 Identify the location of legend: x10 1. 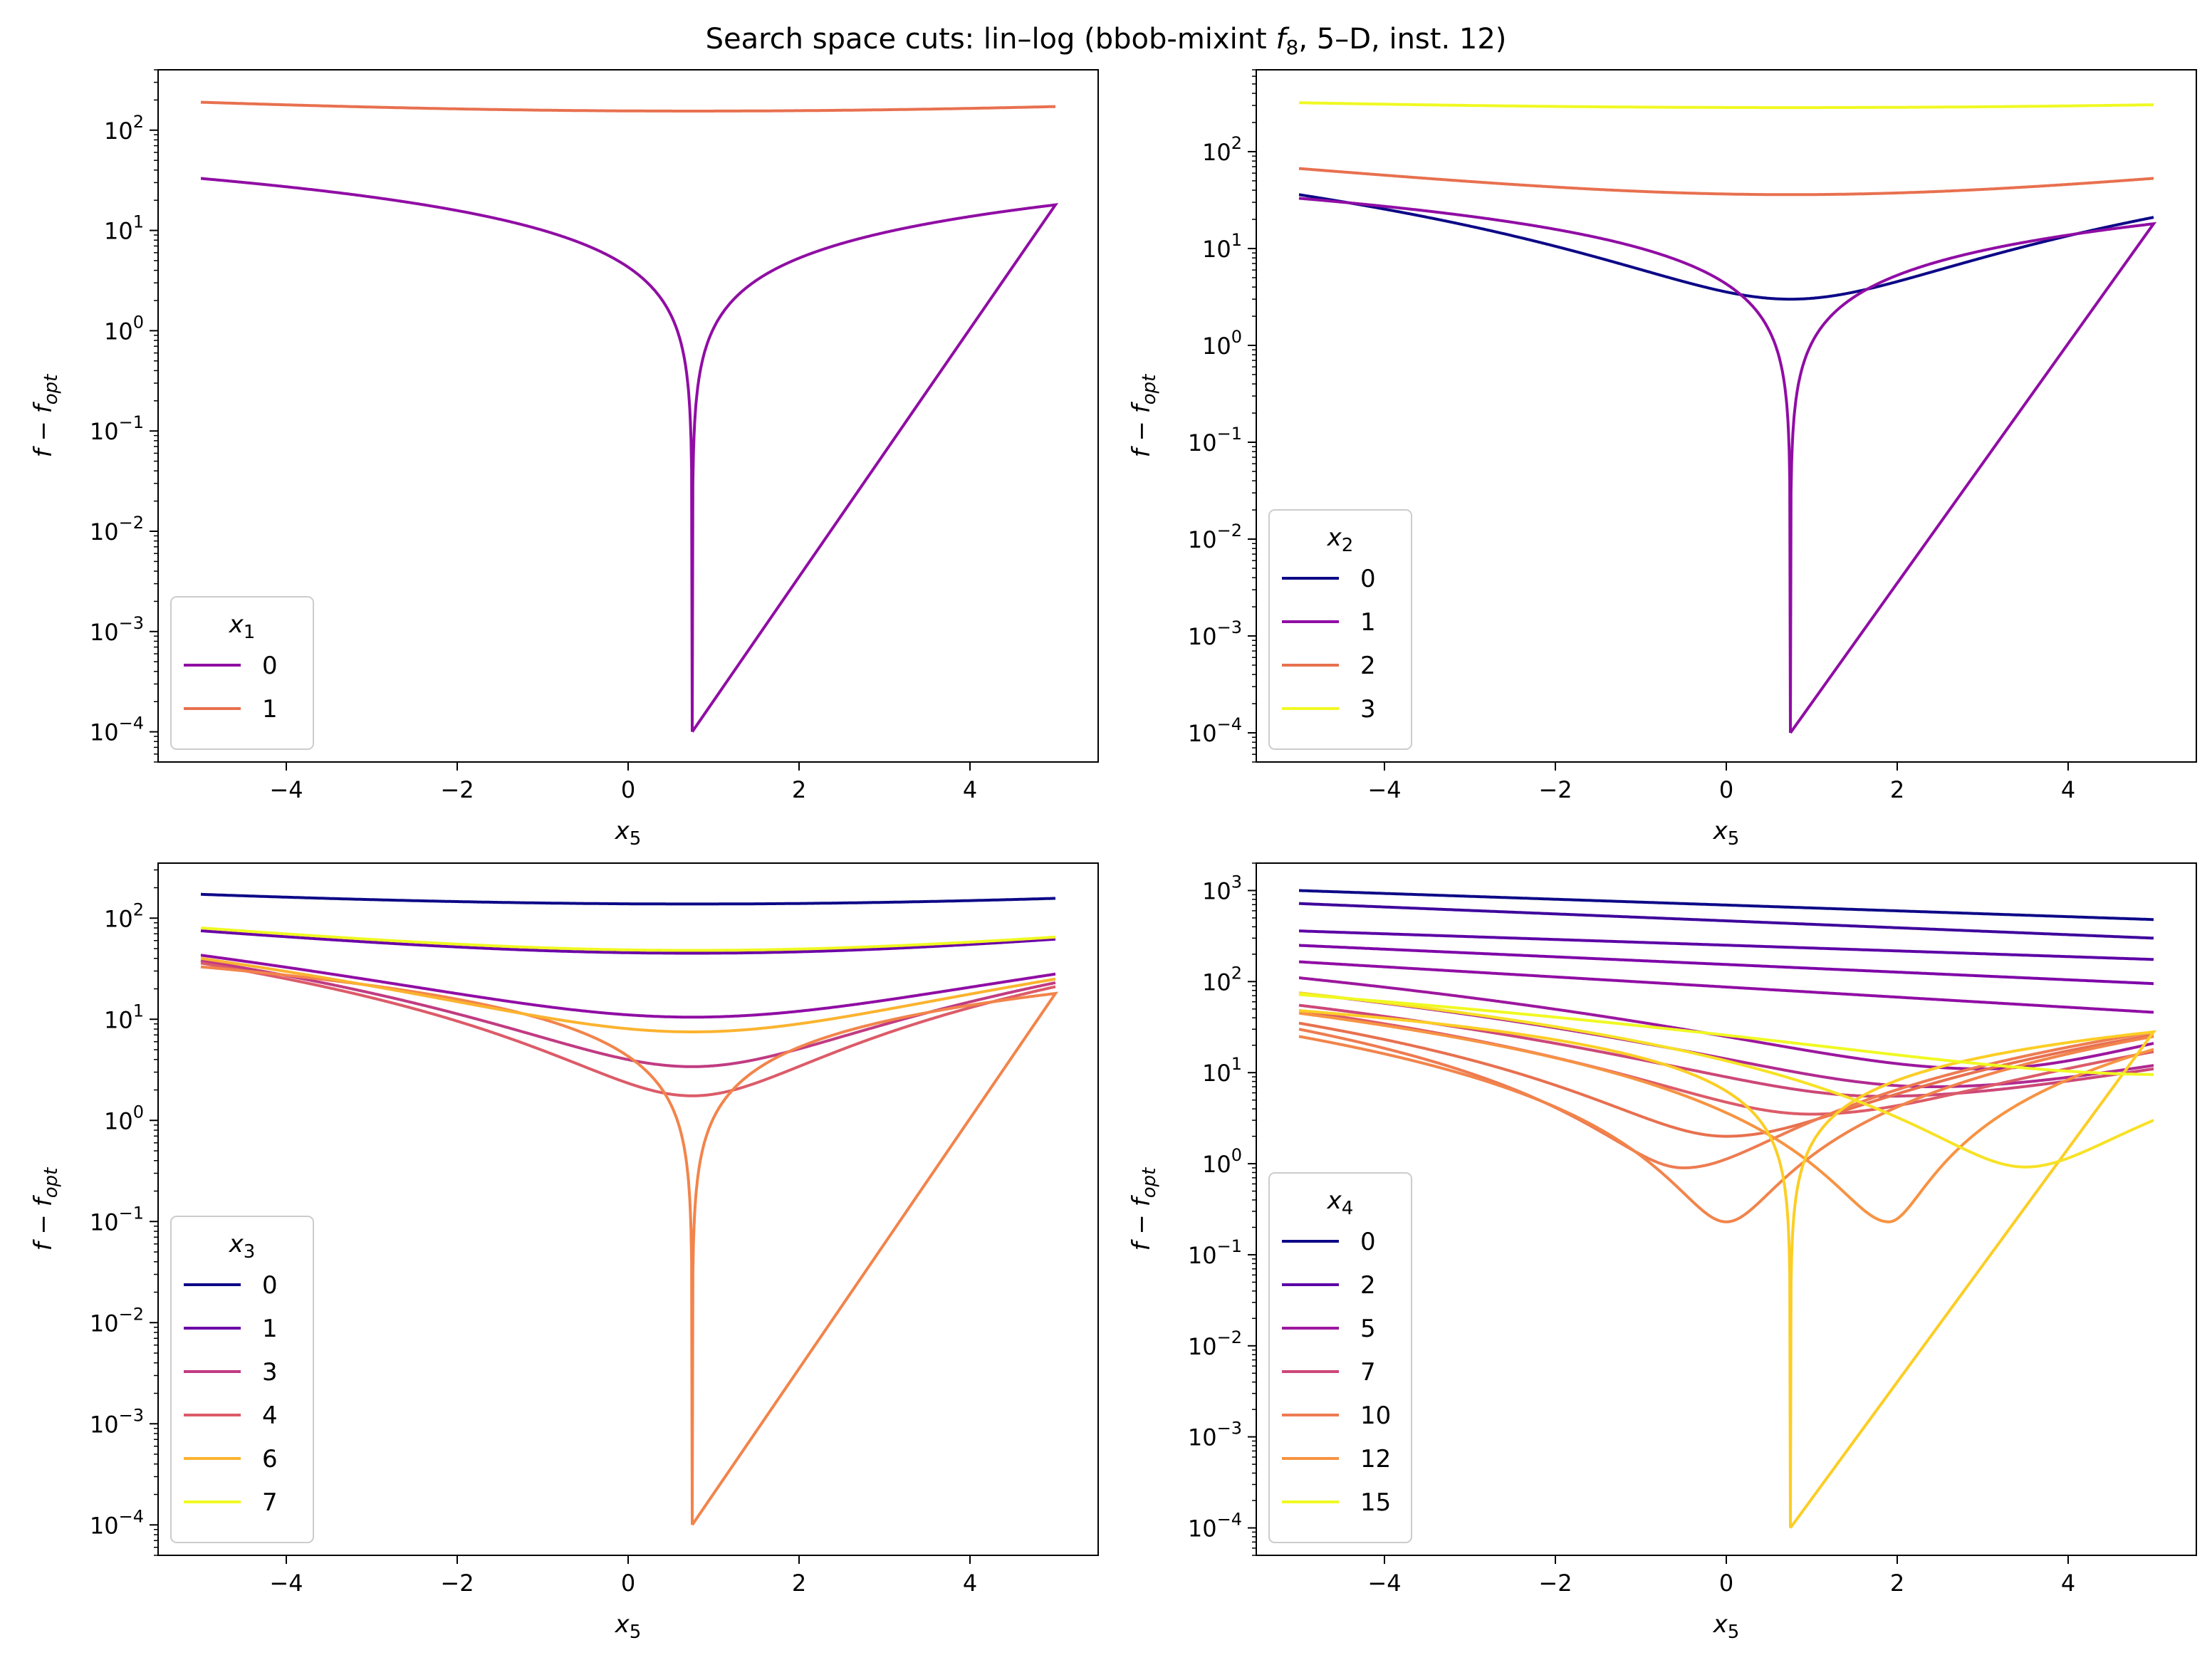
(242, 673).